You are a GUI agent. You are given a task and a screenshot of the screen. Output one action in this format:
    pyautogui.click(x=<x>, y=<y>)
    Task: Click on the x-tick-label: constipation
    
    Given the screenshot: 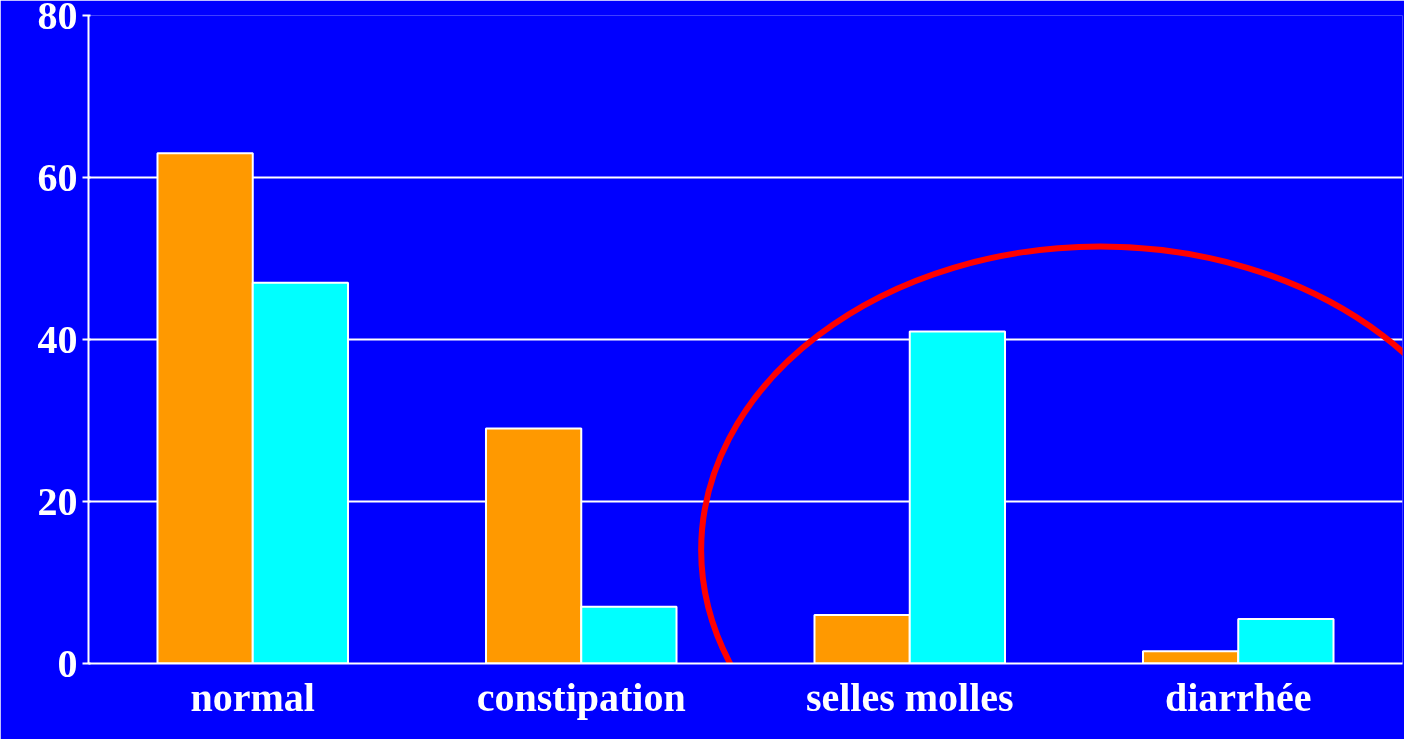 What is the action you would take?
    pyautogui.click(x=581, y=697)
    